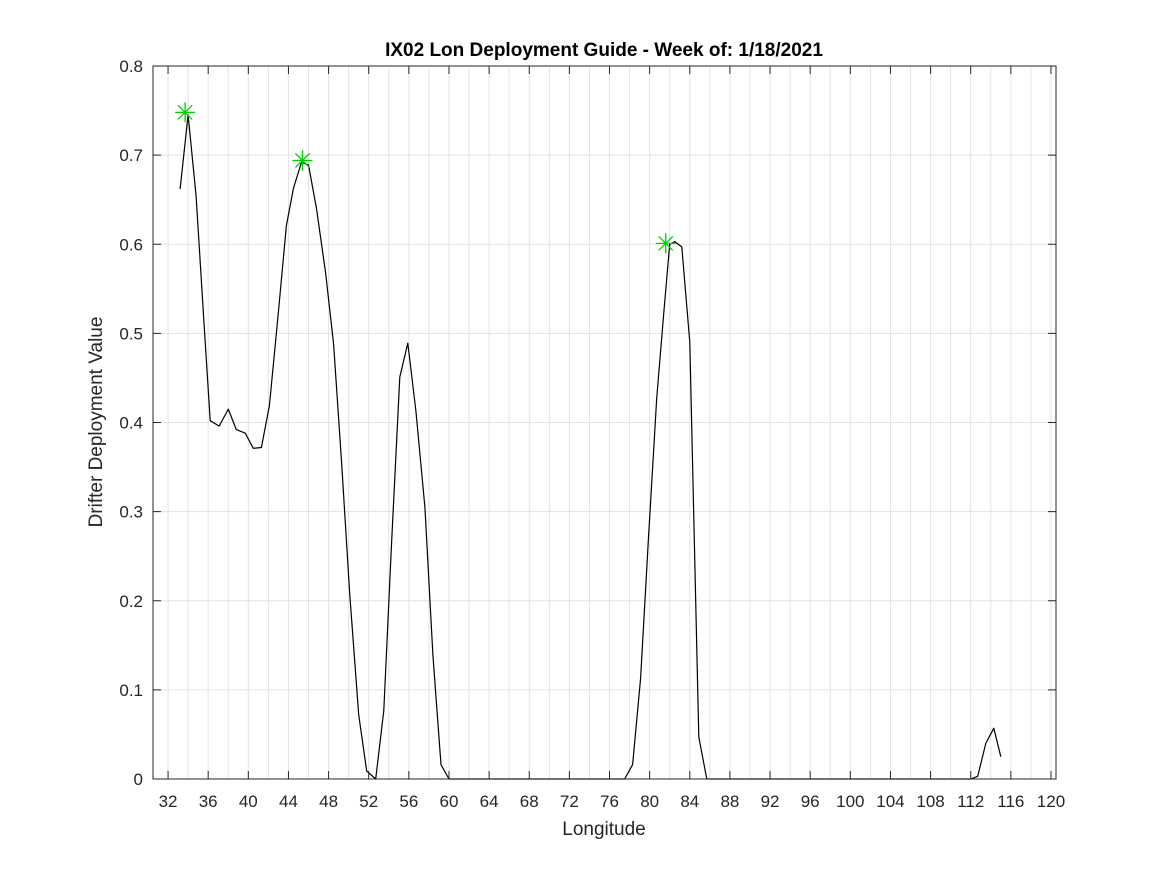 The width and height of the screenshot is (1167, 880). I want to click on x-tick-label: 108, so click(930, 801).